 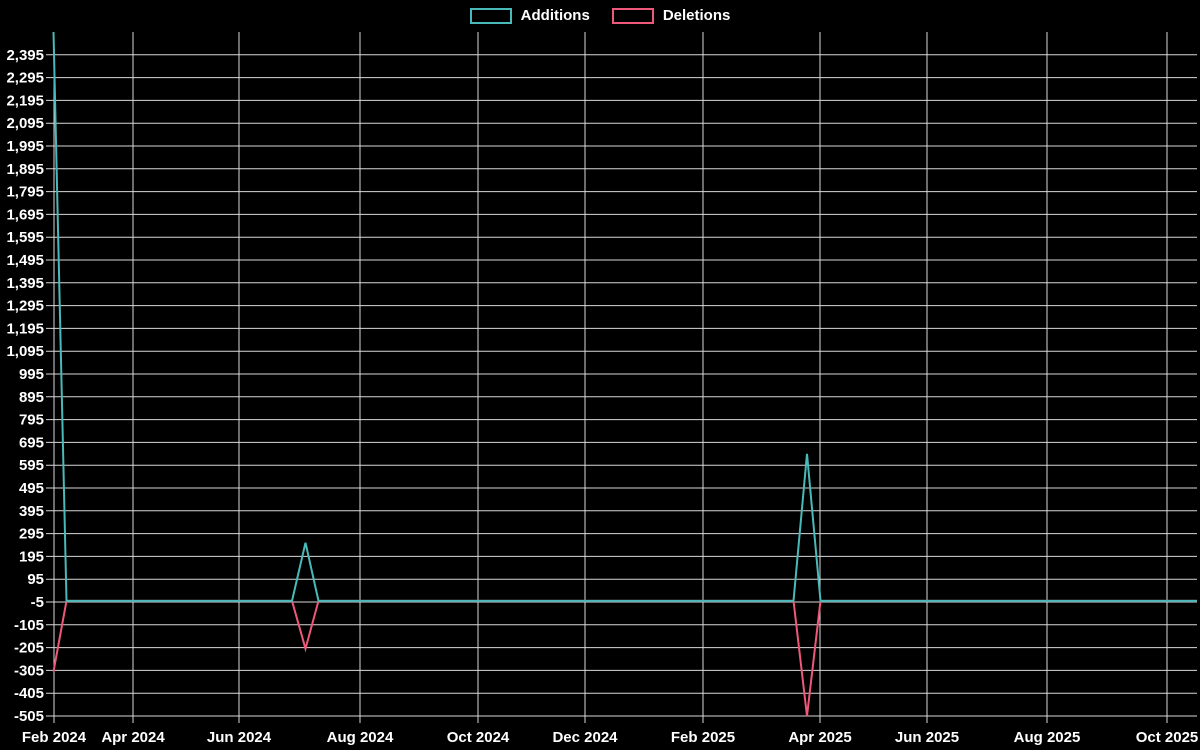 What do you see at coordinates (29, 670) in the screenshot?
I see `y-axis-label: -305` at bounding box center [29, 670].